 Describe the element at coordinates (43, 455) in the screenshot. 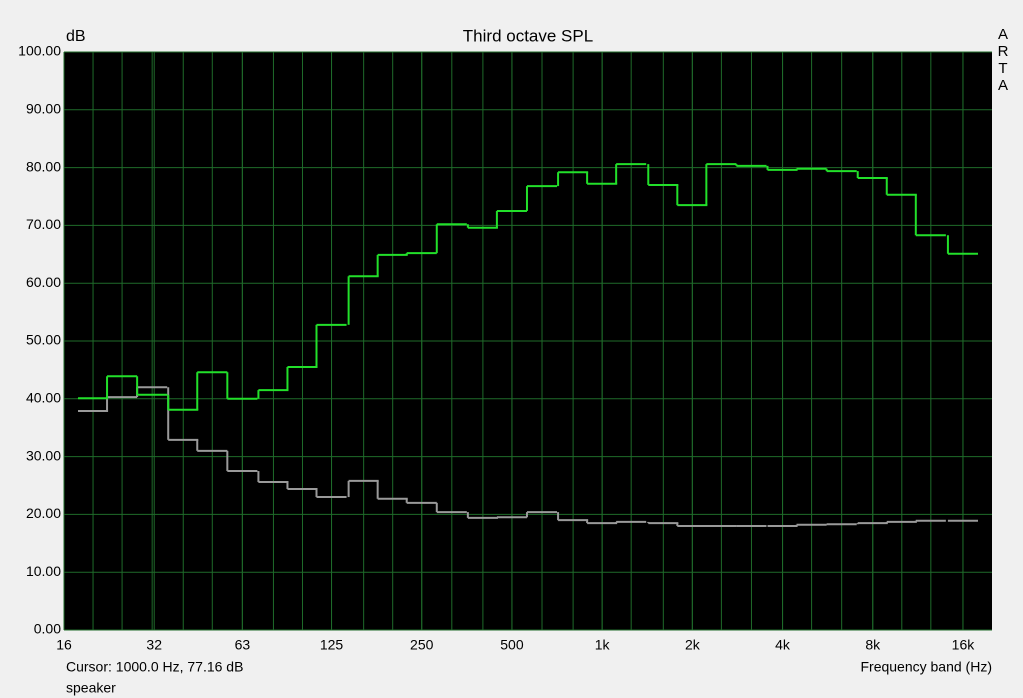

I see `y-tick-label: 30.00` at that location.